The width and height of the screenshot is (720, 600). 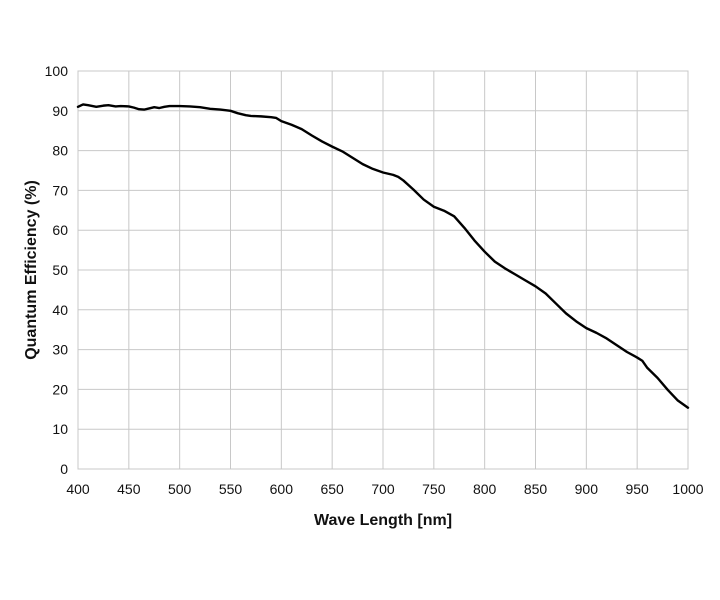 I want to click on y-tick-label: 60, so click(x=60, y=230).